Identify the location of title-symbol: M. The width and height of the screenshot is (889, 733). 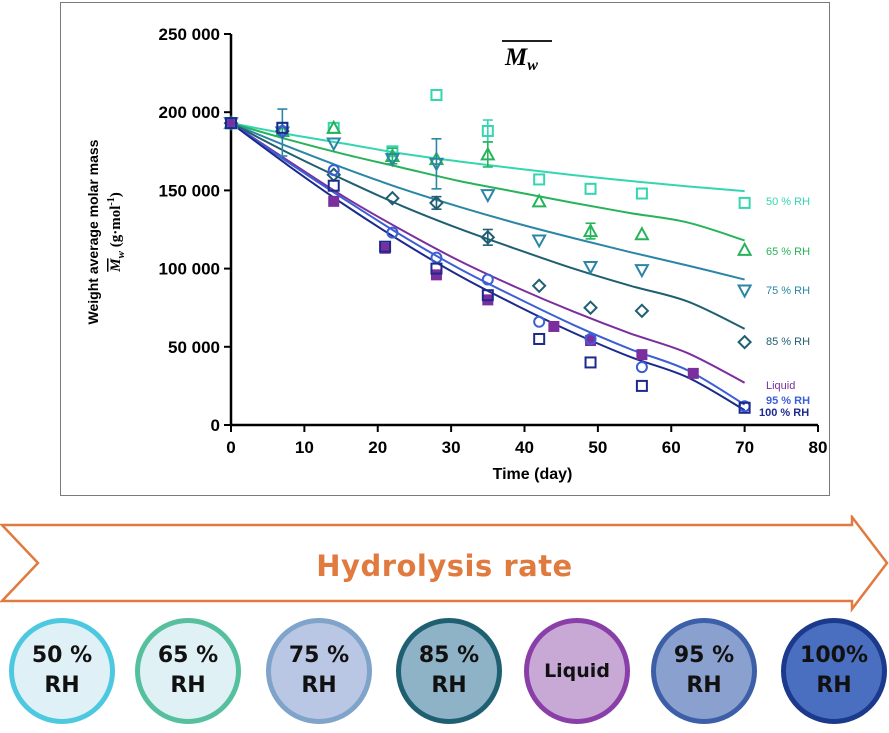
(516, 57).